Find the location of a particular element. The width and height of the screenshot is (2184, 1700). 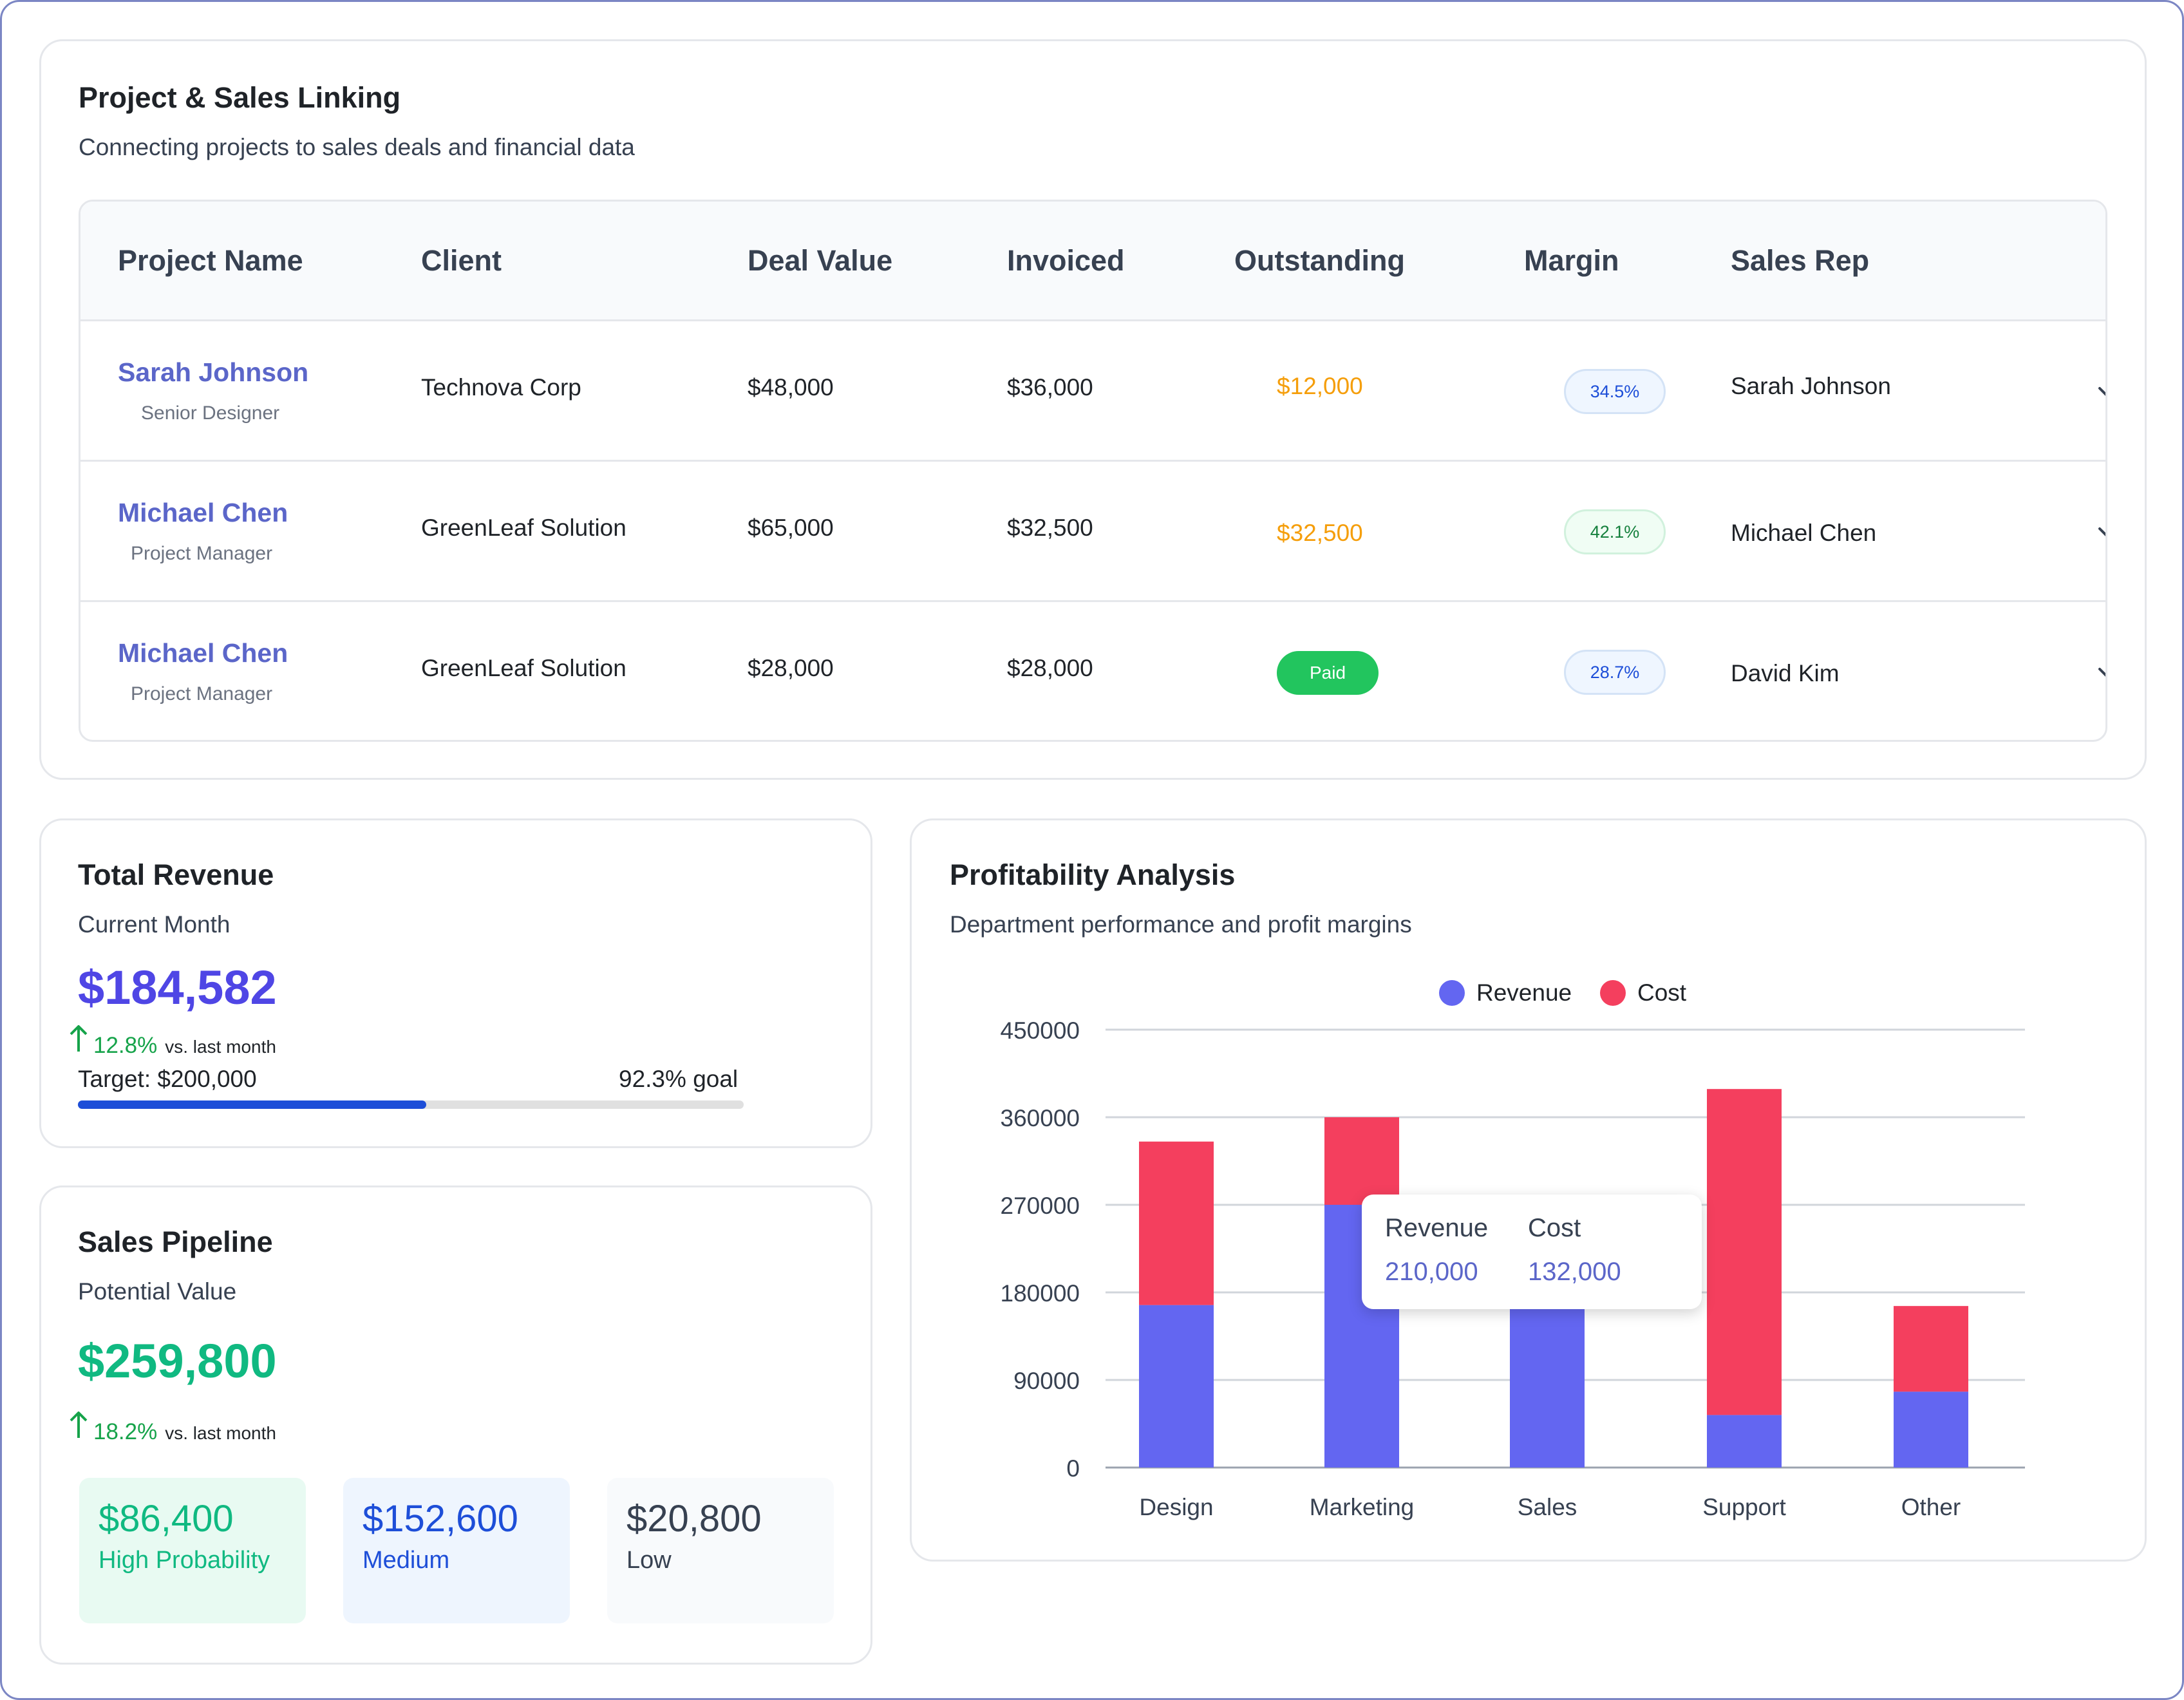

tooltip-cost-value: 132,000 is located at coordinates (1574, 1272).